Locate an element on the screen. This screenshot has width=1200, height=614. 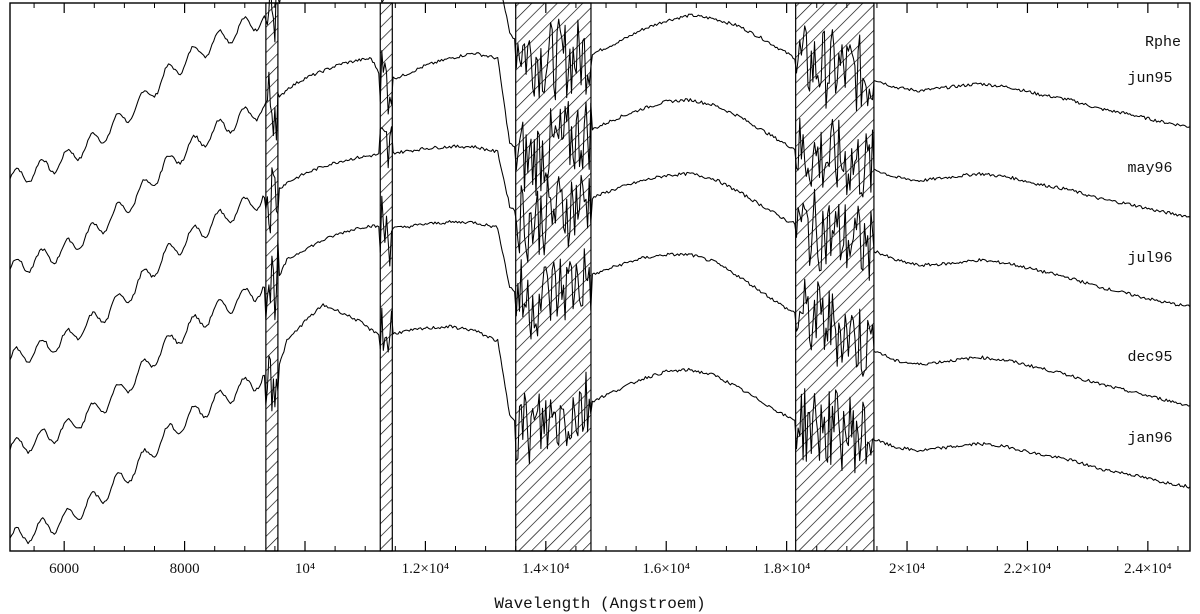
x-tick-label: 8000 is located at coordinates (185, 569).